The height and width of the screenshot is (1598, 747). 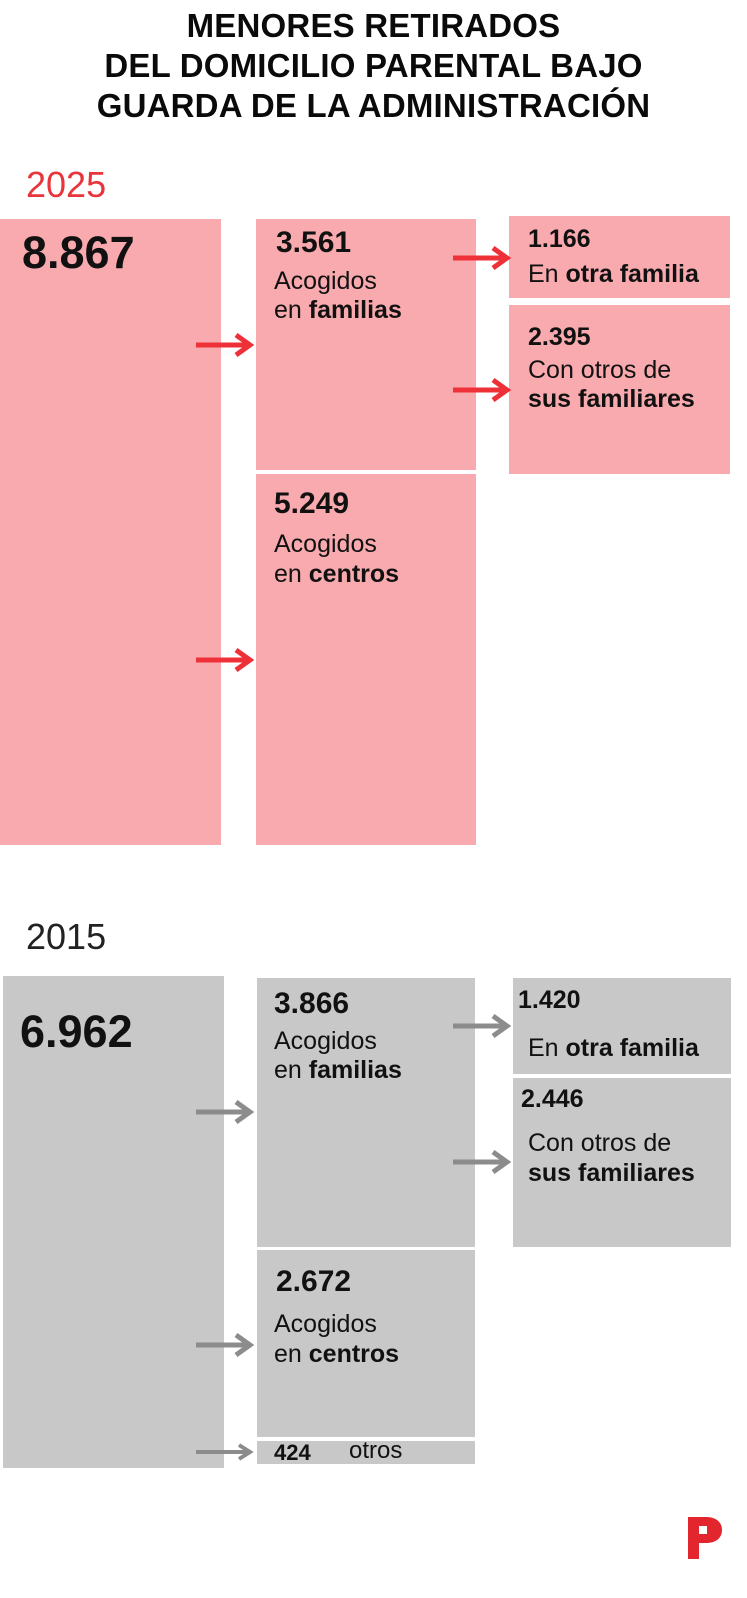 What do you see at coordinates (78, 252) in the screenshot?
I see `total-value-2025: 8.867` at bounding box center [78, 252].